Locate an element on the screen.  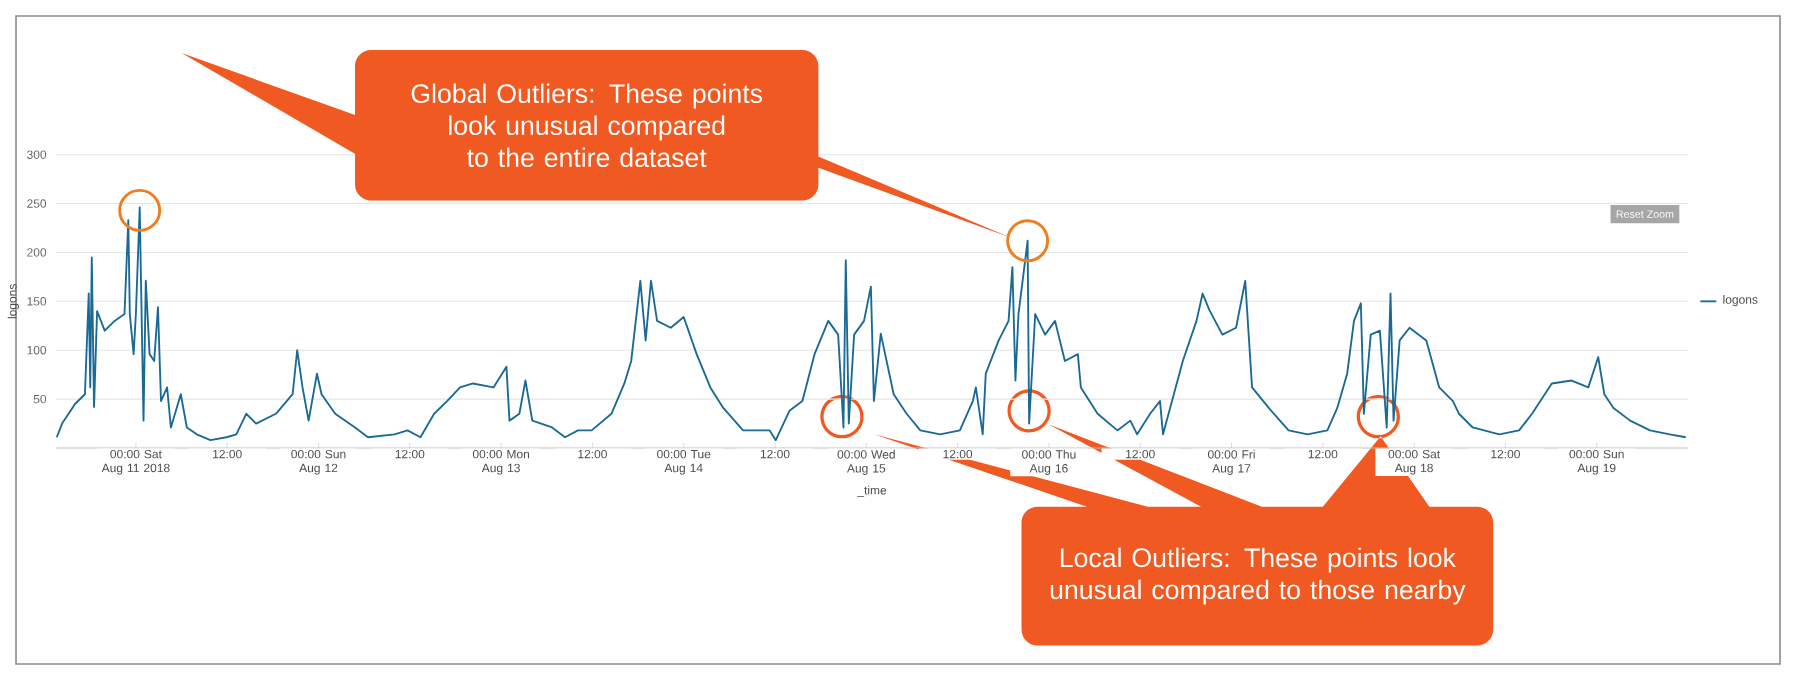
annotation: Global Outliers: These points look unusual compared to the entire dataset is located at coordinates (587, 125).